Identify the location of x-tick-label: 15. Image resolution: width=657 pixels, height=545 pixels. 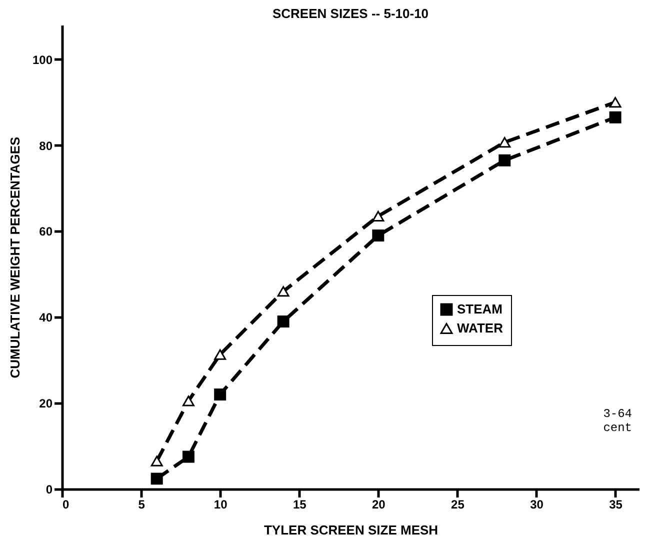
(299, 505).